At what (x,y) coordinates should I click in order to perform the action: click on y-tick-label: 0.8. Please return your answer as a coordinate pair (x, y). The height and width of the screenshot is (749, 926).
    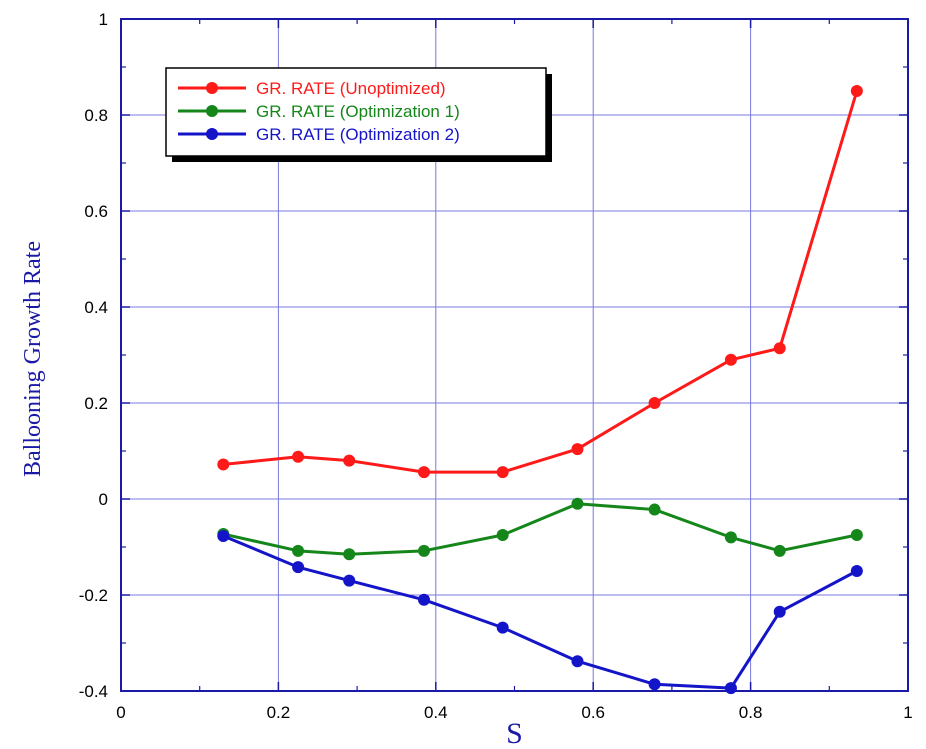
    Looking at the image, I should click on (96, 115).